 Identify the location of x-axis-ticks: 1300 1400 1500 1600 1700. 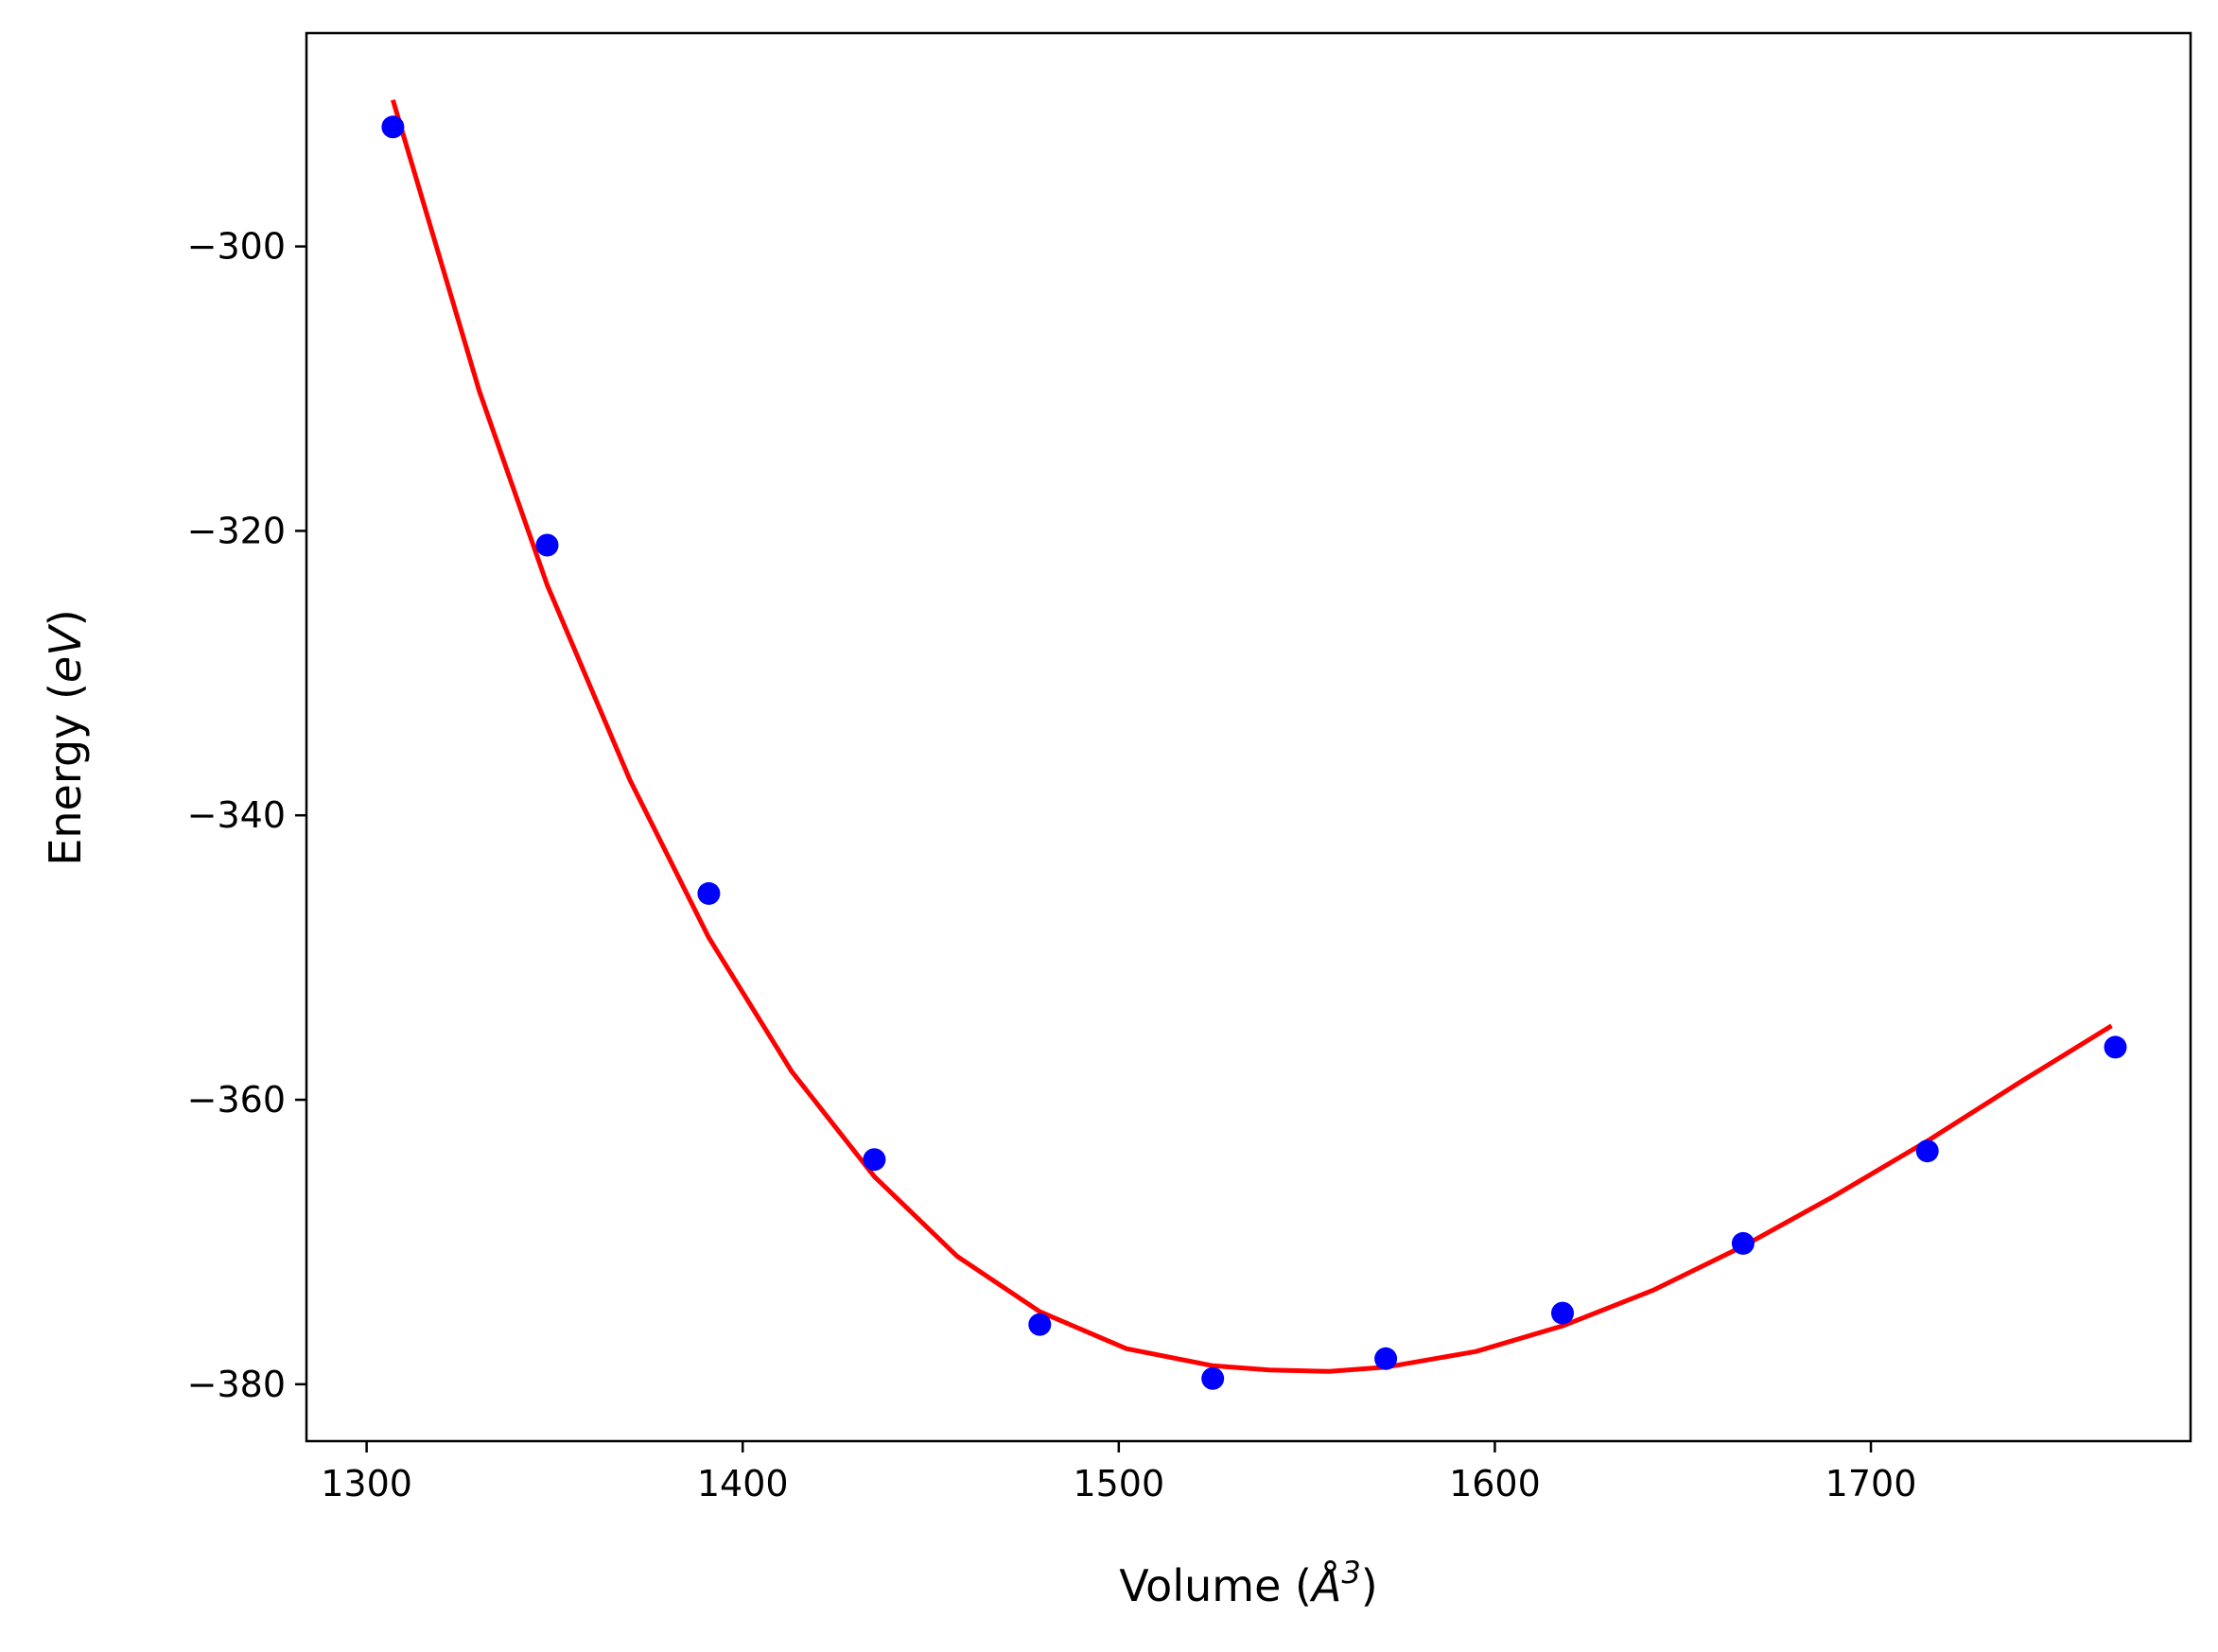
(1118, 1473).